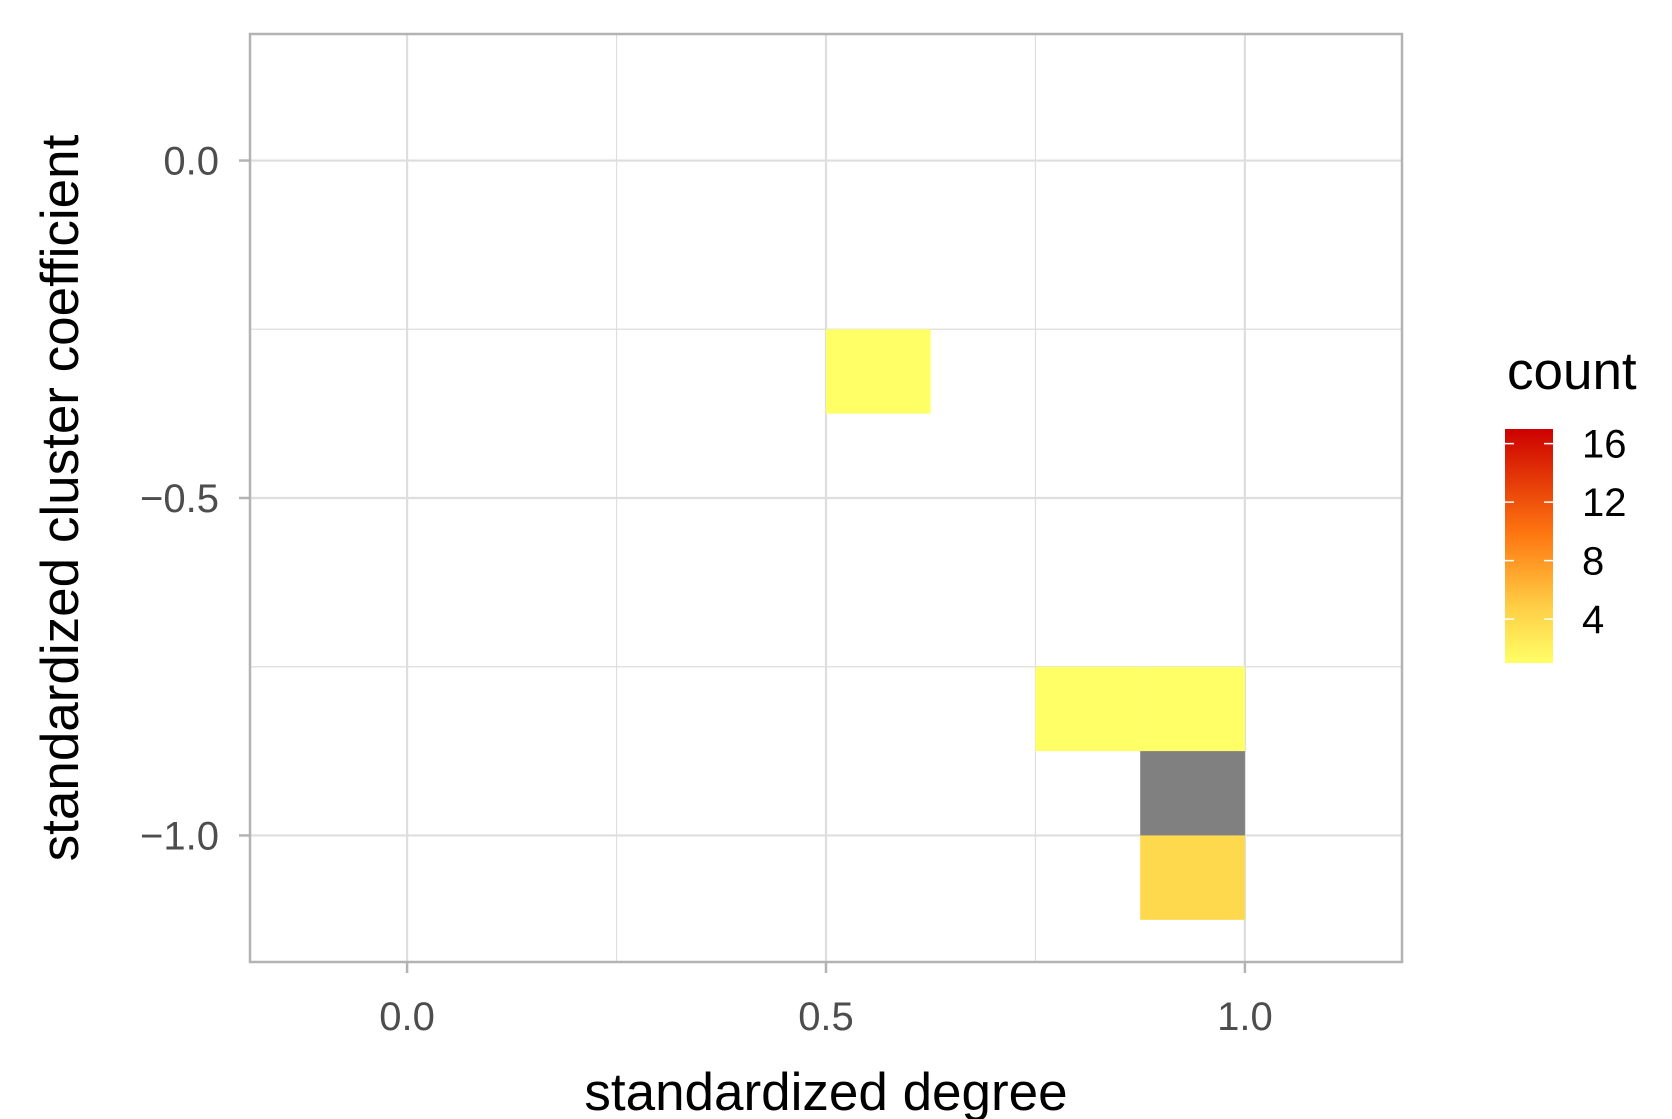 The width and height of the screenshot is (1672, 1119). I want to click on legend-label: 12, so click(1604, 503).